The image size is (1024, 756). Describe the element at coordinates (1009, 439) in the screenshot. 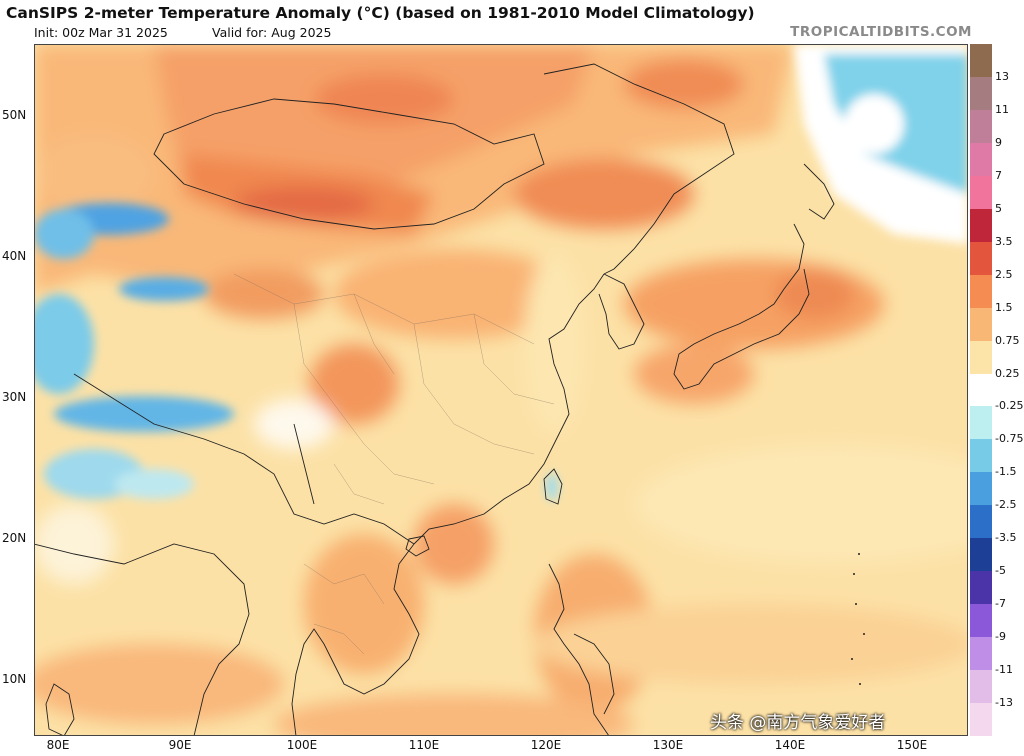

I see `colorbar-label: -0.75` at that location.